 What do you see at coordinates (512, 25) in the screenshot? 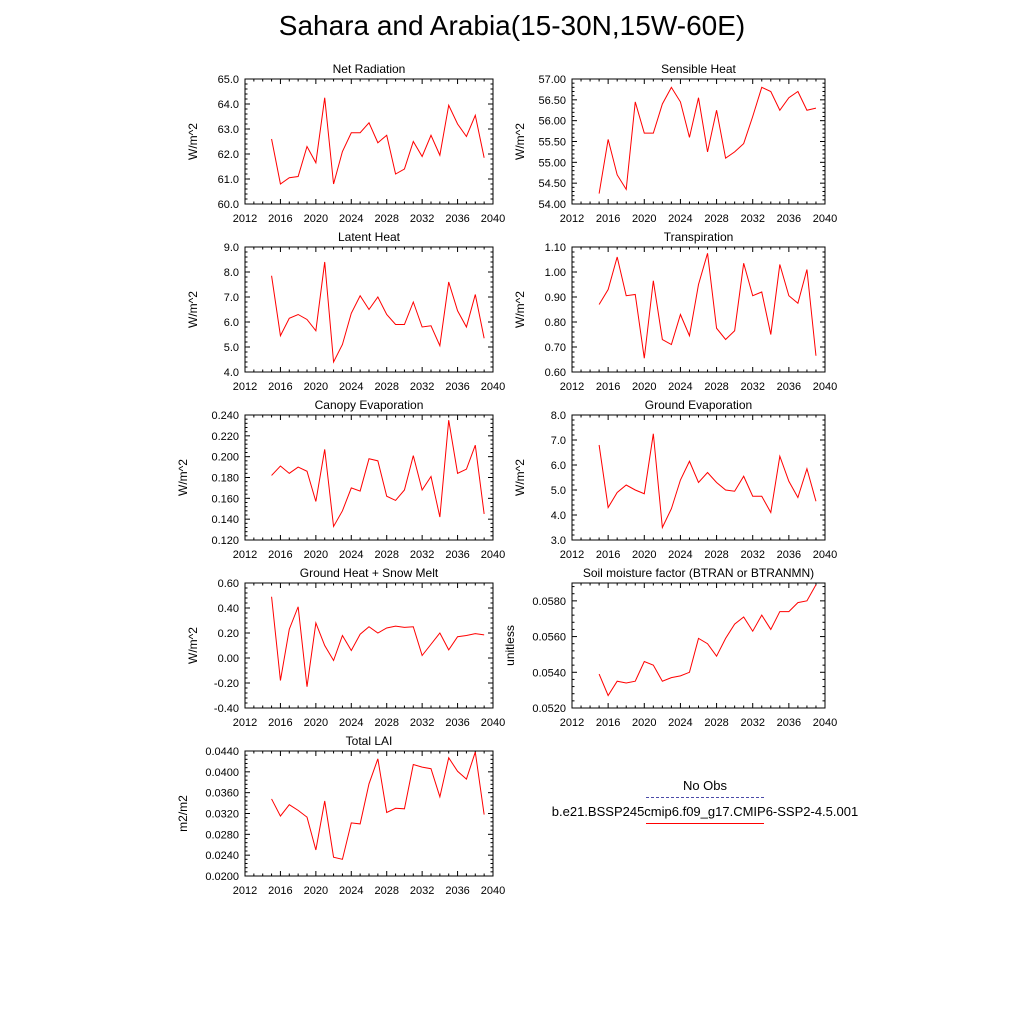
I see `figure-title: Sahara and Arabia(15-30N,15W-60E)` at bounding box center [512, 25].